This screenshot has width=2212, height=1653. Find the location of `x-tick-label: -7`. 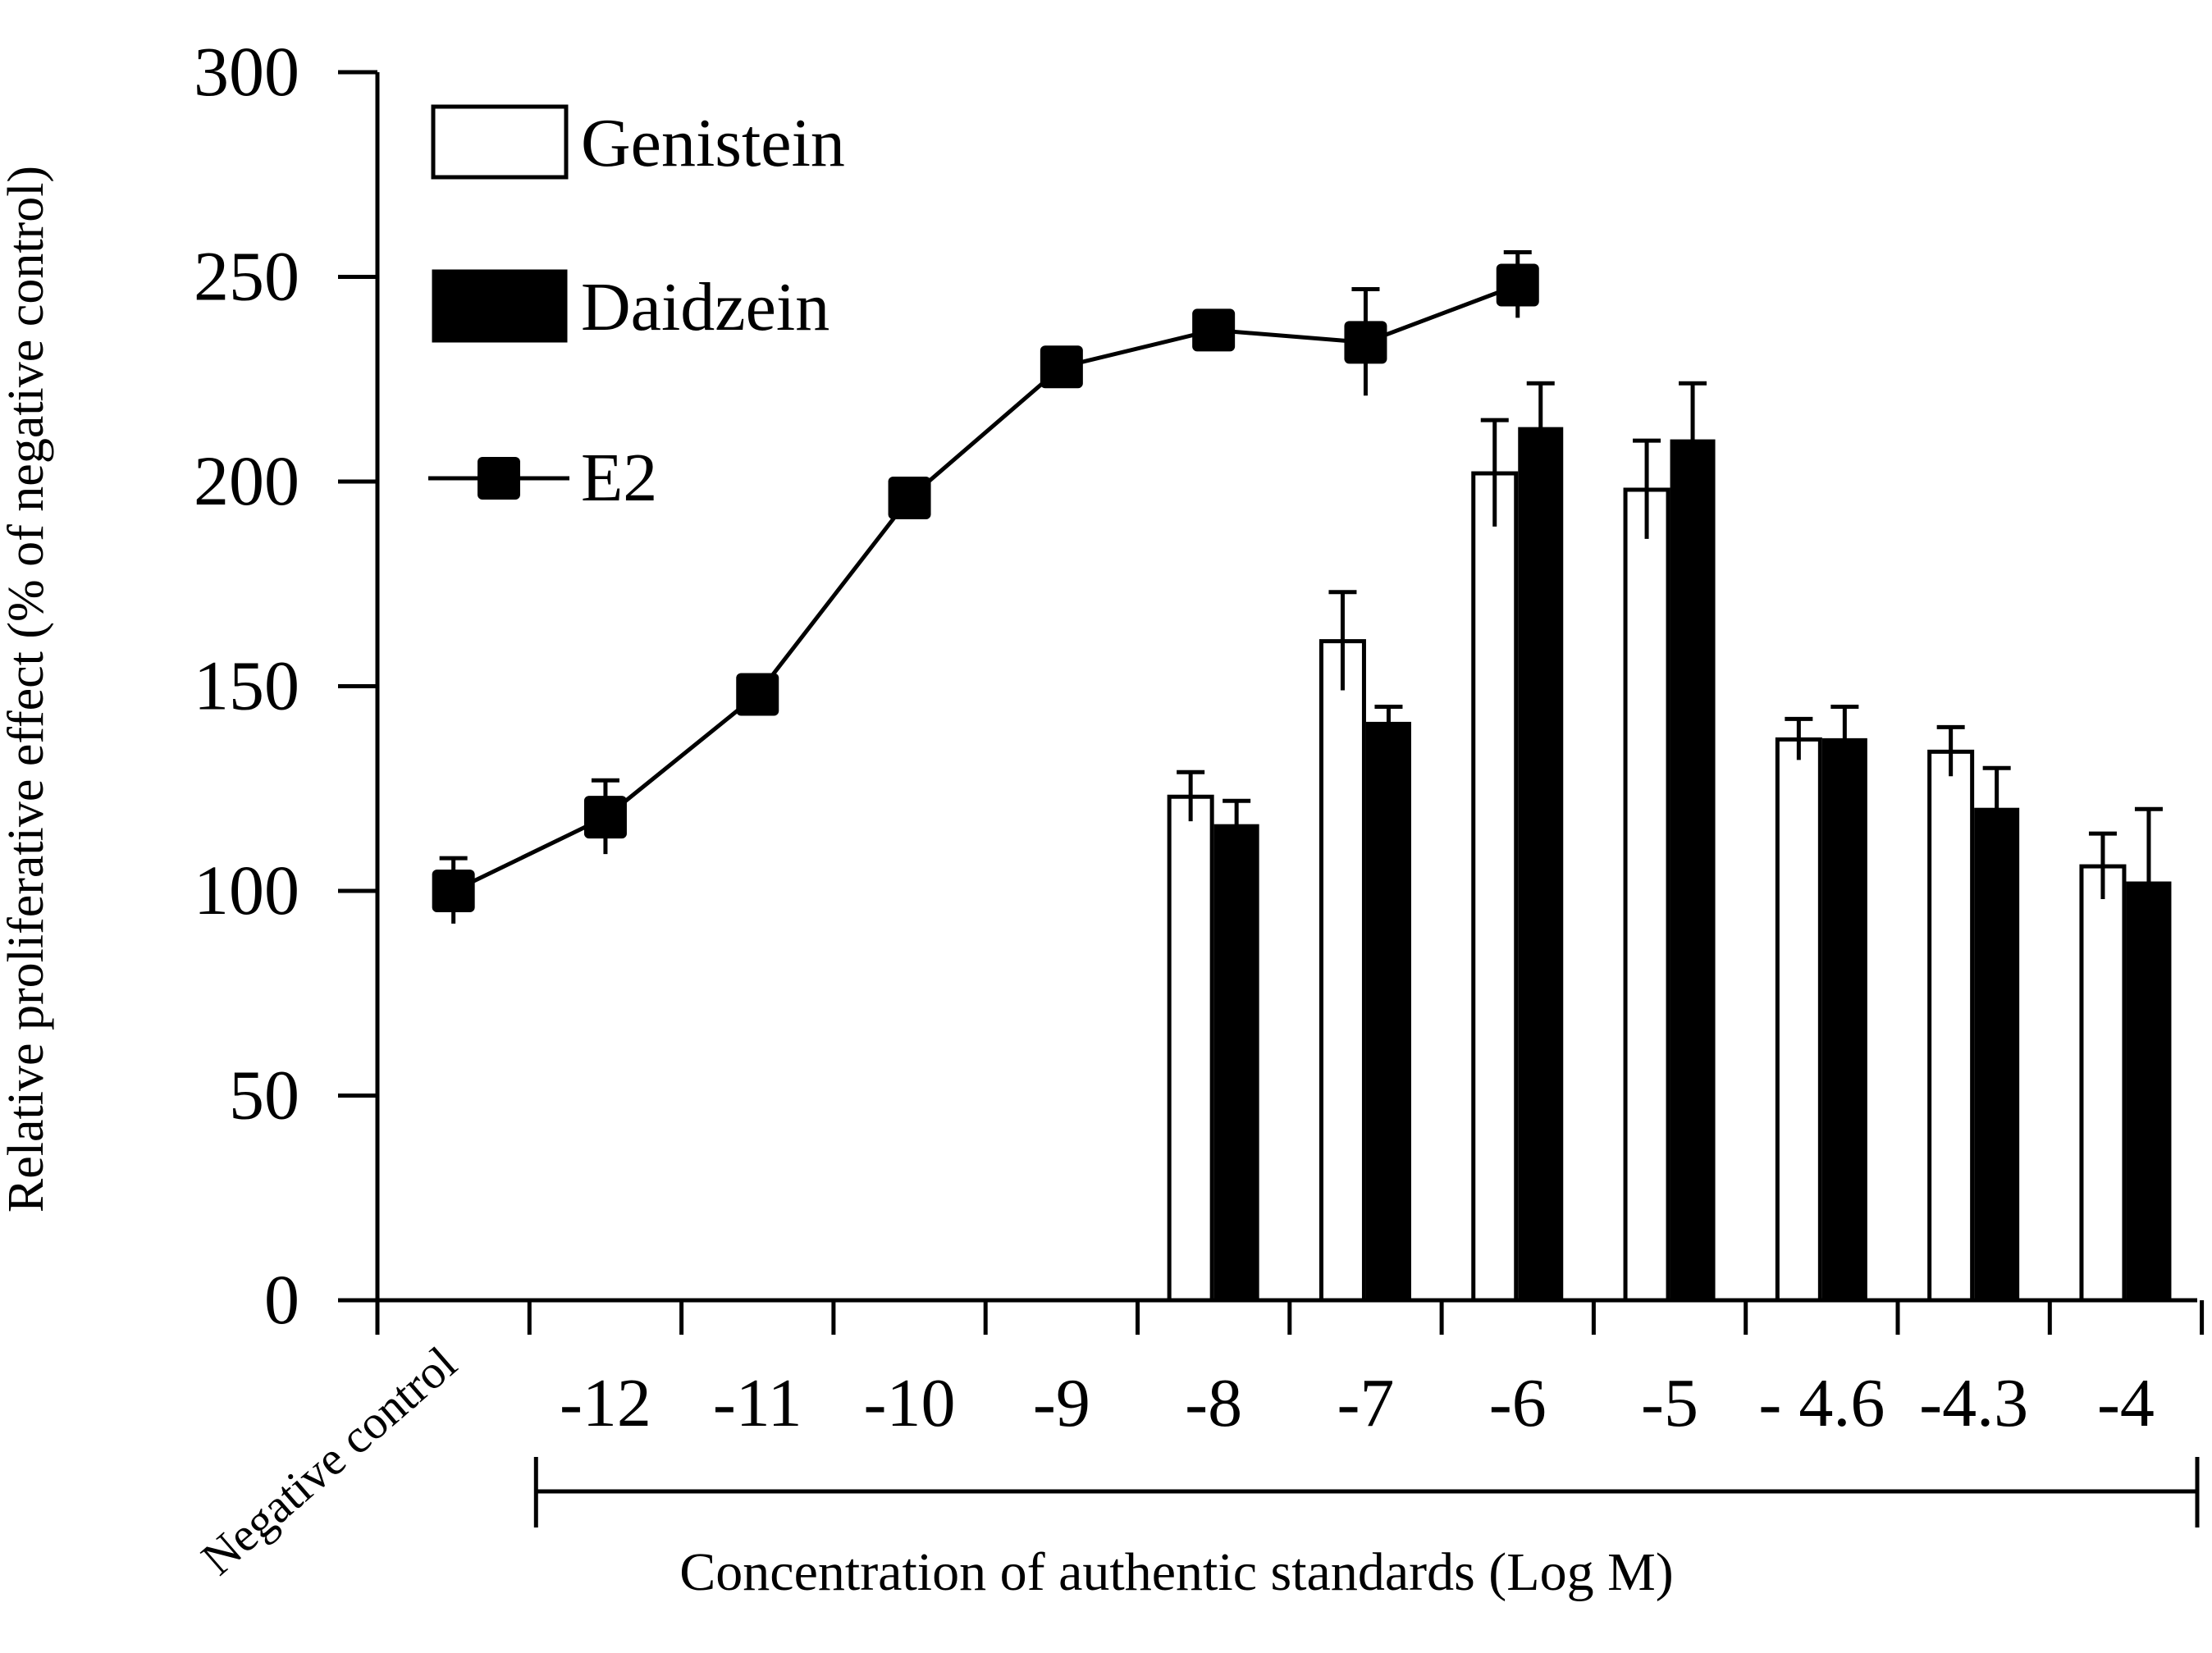

x-tick-label: -7 is located at coordinates (1365, 1403).